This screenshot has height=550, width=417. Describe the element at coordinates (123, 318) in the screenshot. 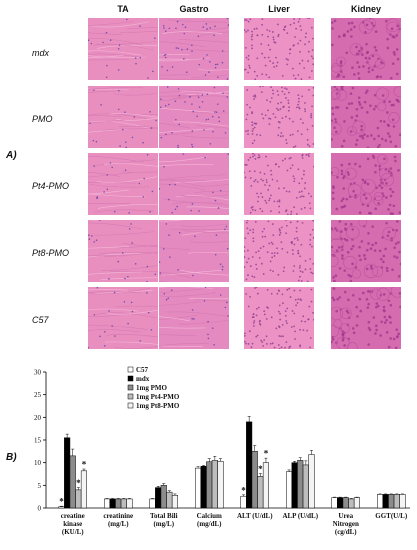

I see `histology-image-ta-c57` at that location.